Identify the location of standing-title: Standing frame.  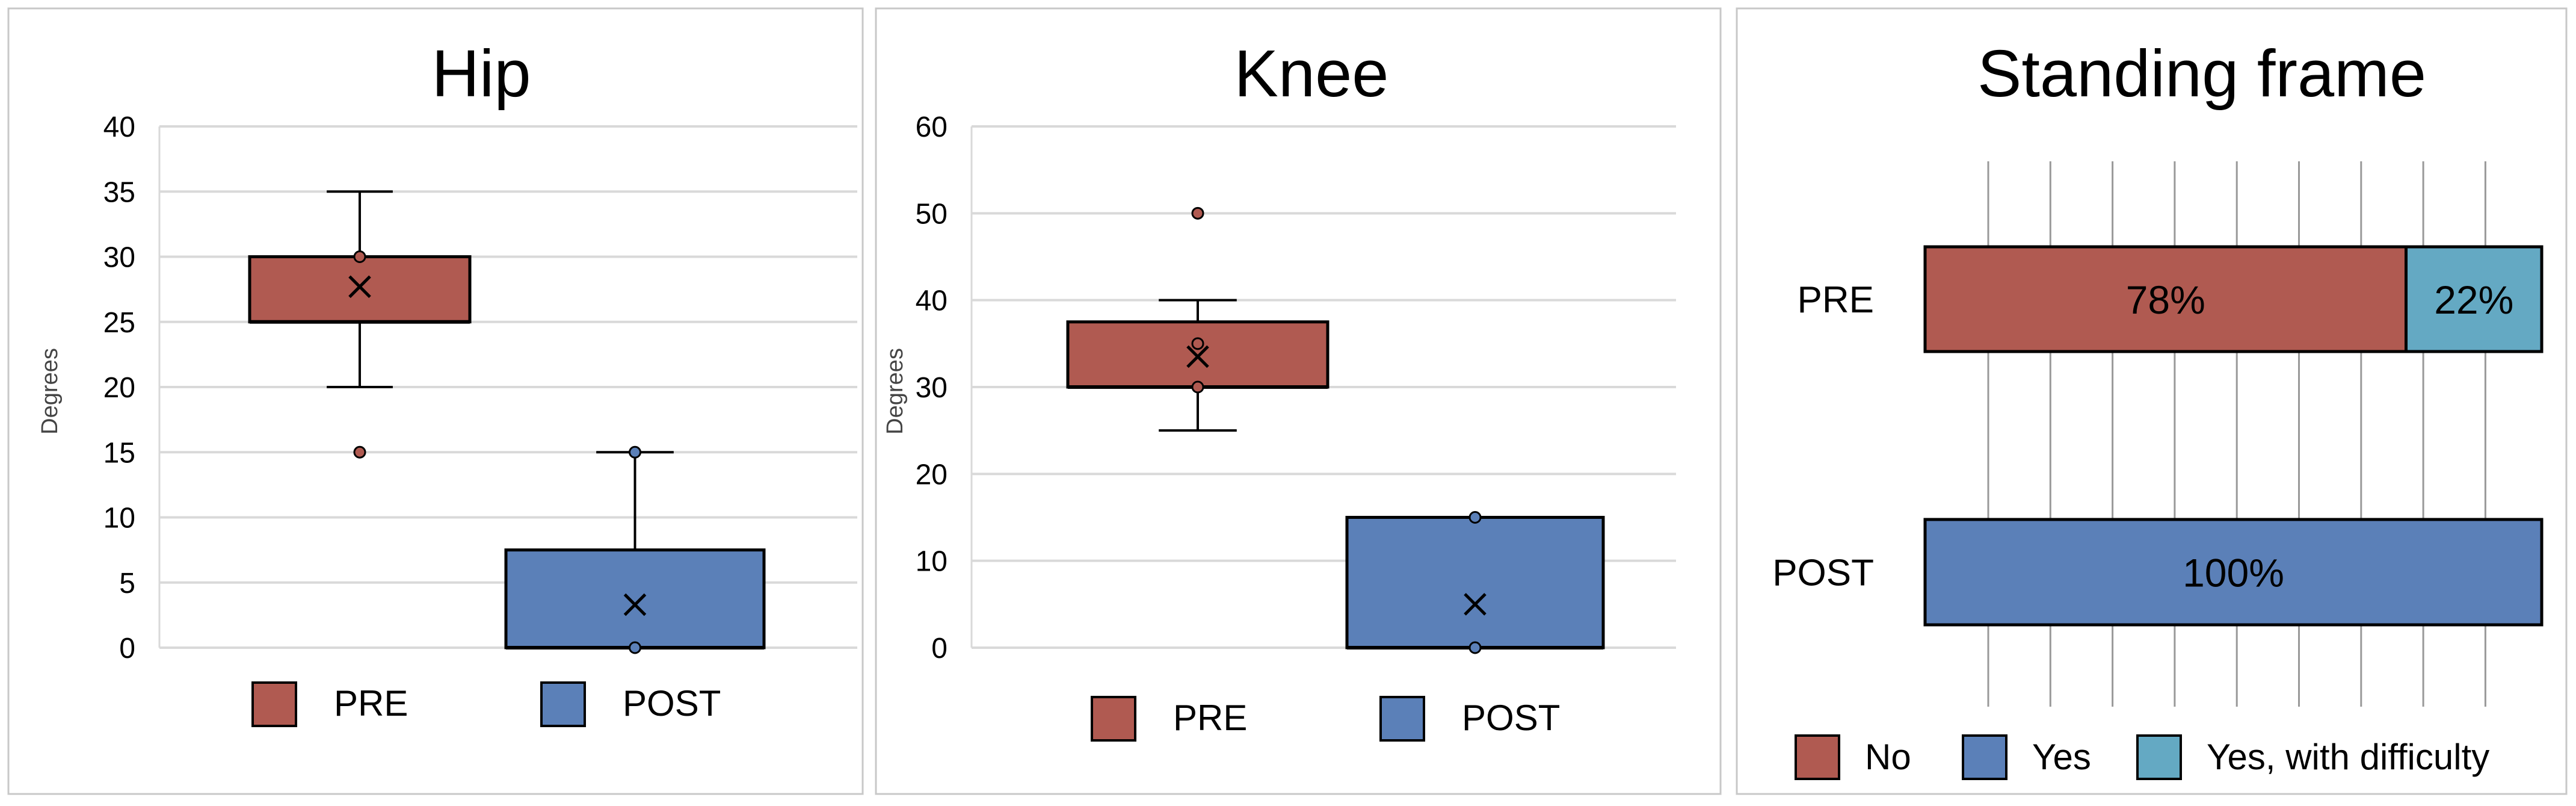
(2201, 74).